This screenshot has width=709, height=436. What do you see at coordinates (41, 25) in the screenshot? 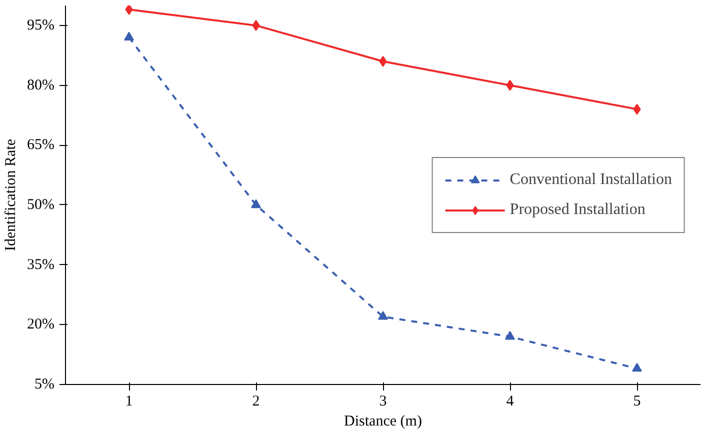
I see `y-tick-label: 95%` at bounding box center [41, 25].